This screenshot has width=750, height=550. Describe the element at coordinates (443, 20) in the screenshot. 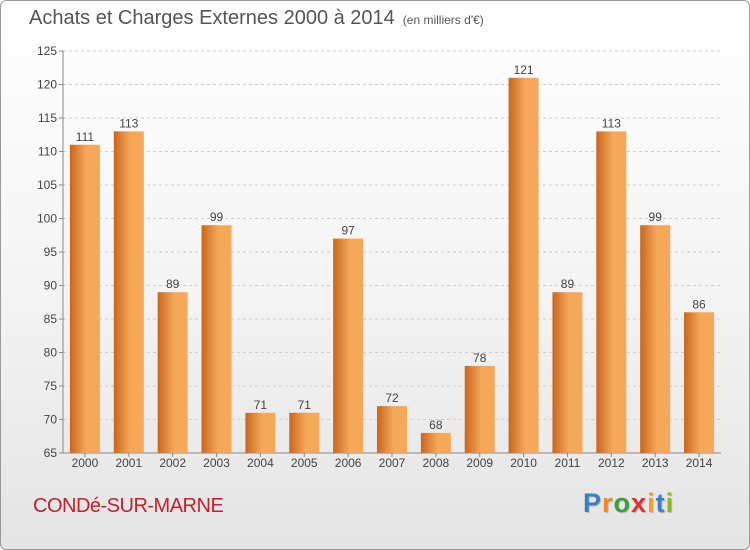

I see `chart-unit-note: (en milliers d'€)` at that location.